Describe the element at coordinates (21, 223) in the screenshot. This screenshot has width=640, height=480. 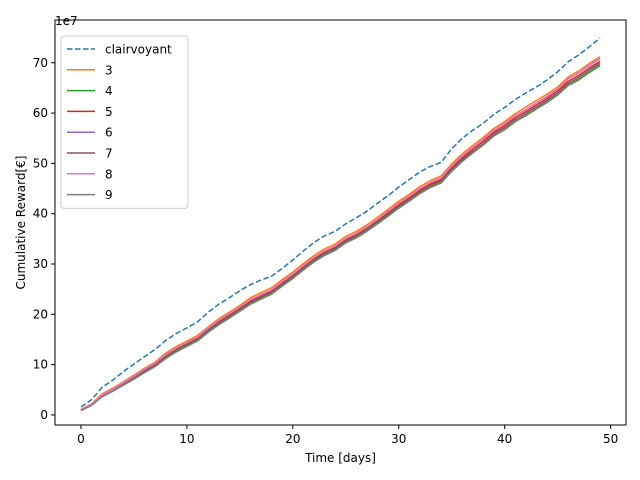
I see `y-axis-label: Cumulative Reward[€]` at that location.